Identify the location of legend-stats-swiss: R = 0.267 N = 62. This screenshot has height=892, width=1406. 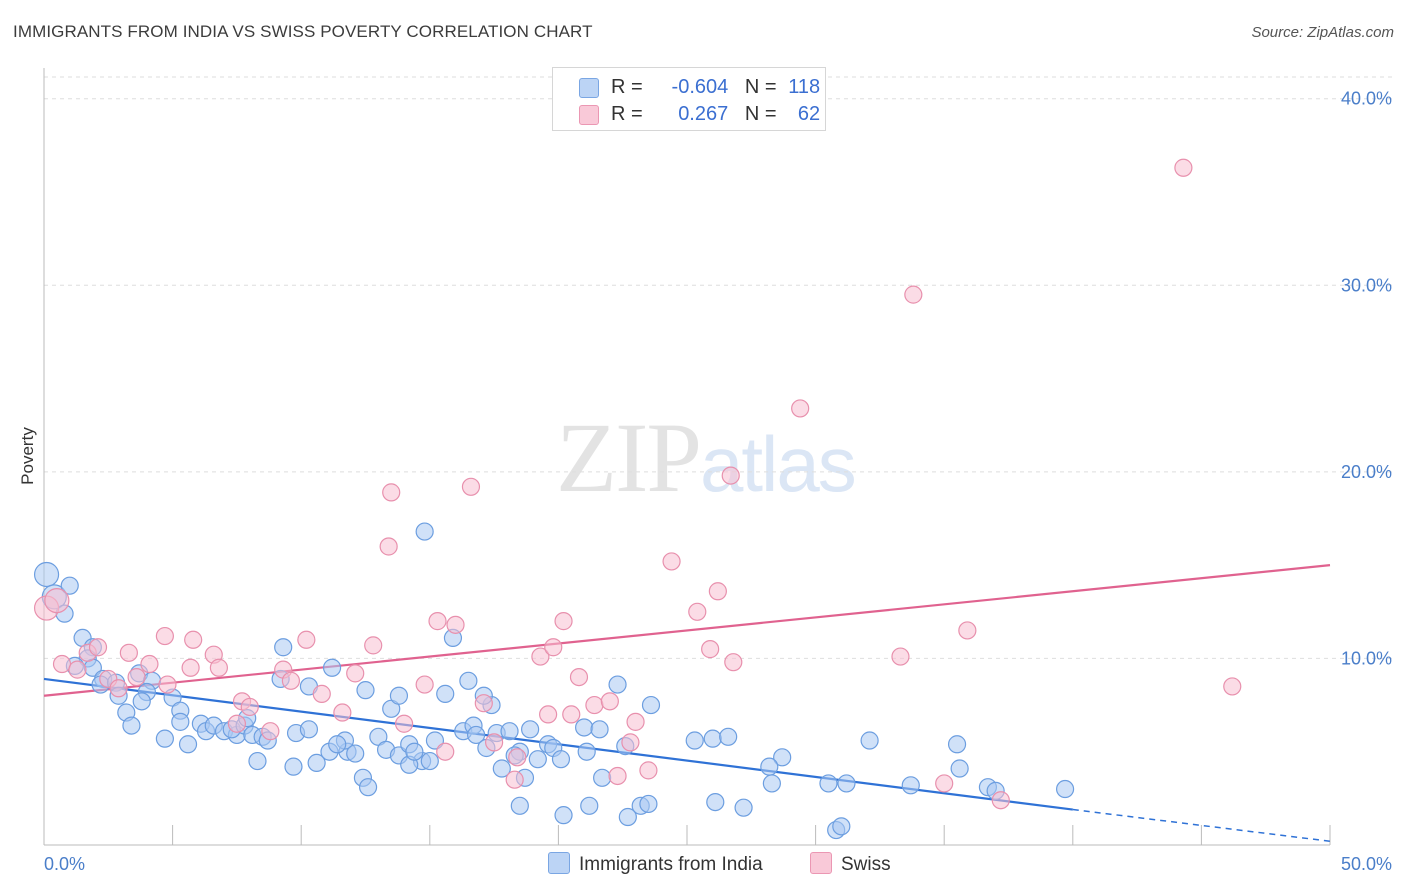
(715, 114).